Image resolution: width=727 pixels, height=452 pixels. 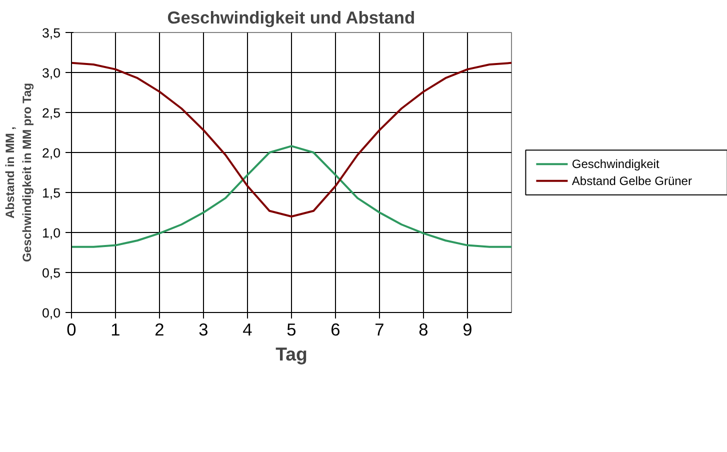 What do you see at coordinates (291, 18) in the screenshot?
I see `chart-title: Geschwindigkeit und Abstand` at bounding box center [291, 18].